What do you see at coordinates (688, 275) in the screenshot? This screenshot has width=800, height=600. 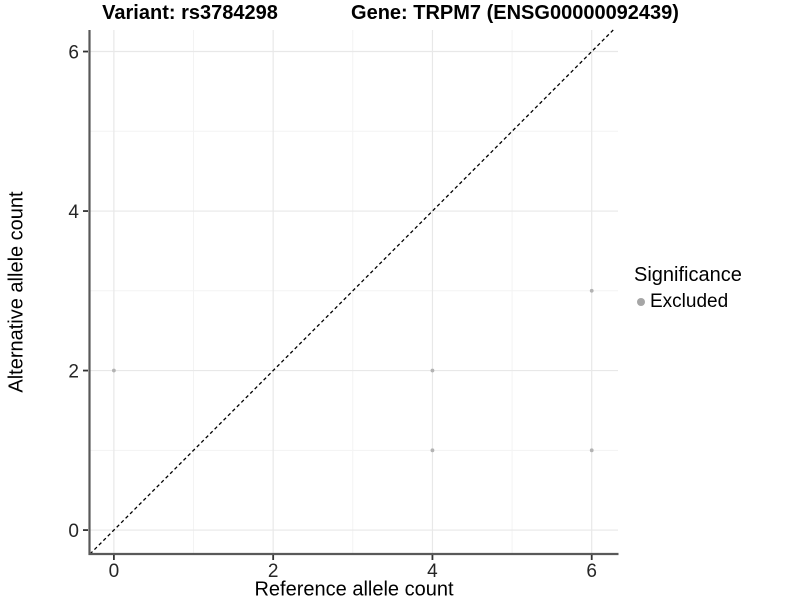 I see `legend-title: Significance` at bounding box center [688, 275].